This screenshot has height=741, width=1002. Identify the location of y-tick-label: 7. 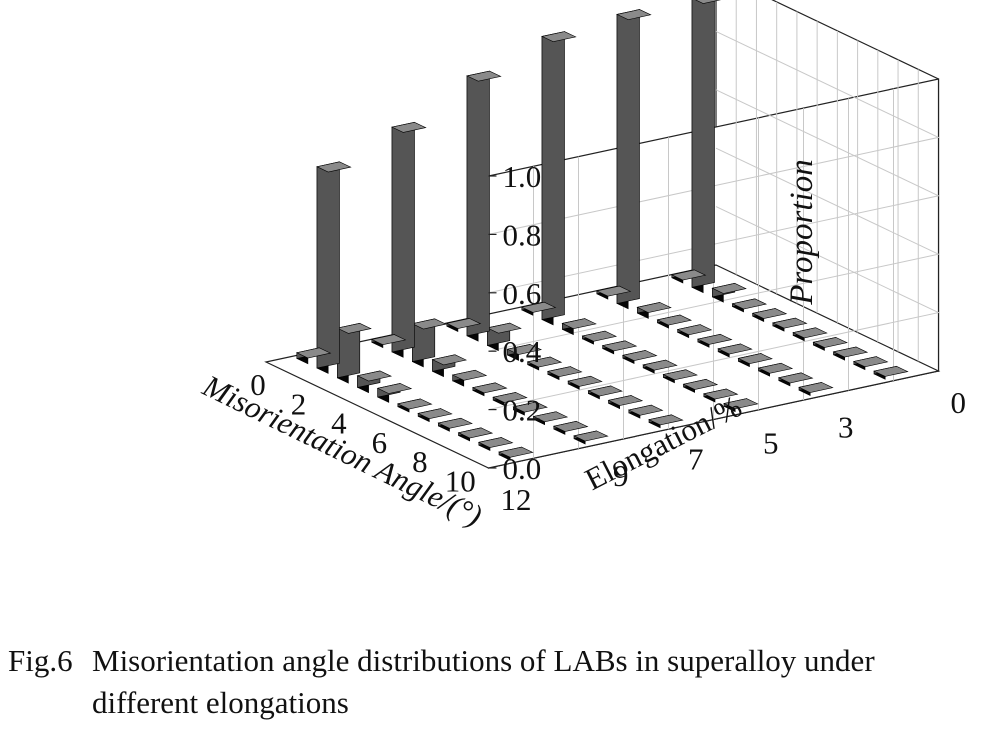
(696, 459).